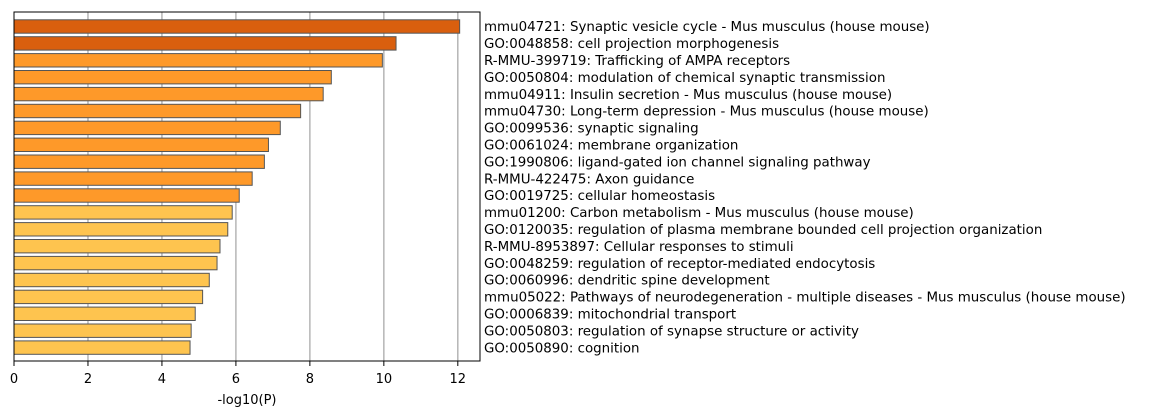 This screenshot has width=1158, height=417. Describe the element at coordinates (611, 146) in the screenshot. I see `category-label: GO:0061024: membrane organization` at that location.